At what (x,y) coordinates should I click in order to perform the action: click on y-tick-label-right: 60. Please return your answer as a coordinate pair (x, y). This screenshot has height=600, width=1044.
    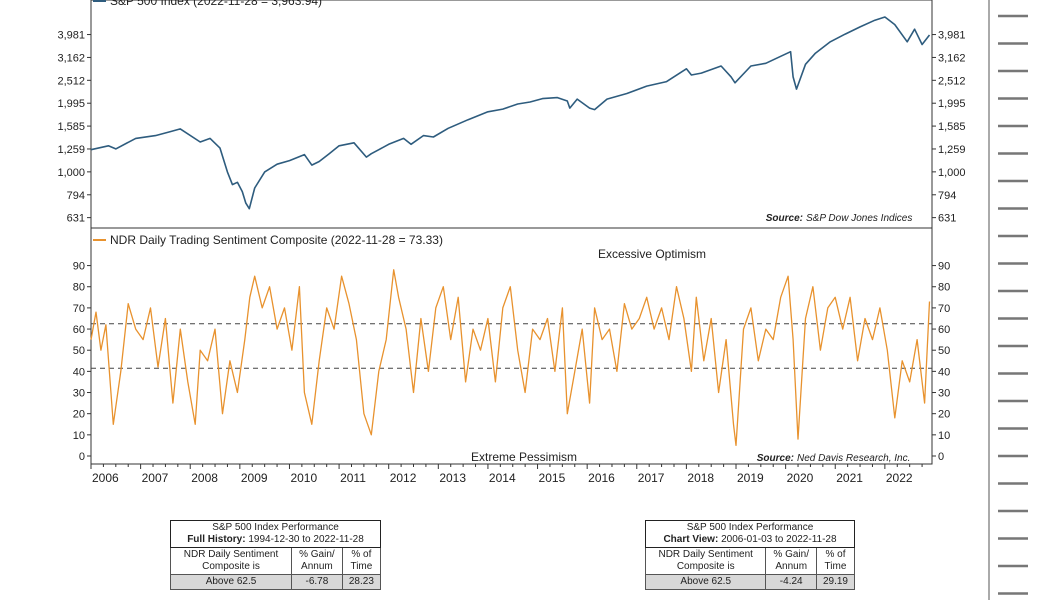
    Looking at the image, I should click on (944, 330).